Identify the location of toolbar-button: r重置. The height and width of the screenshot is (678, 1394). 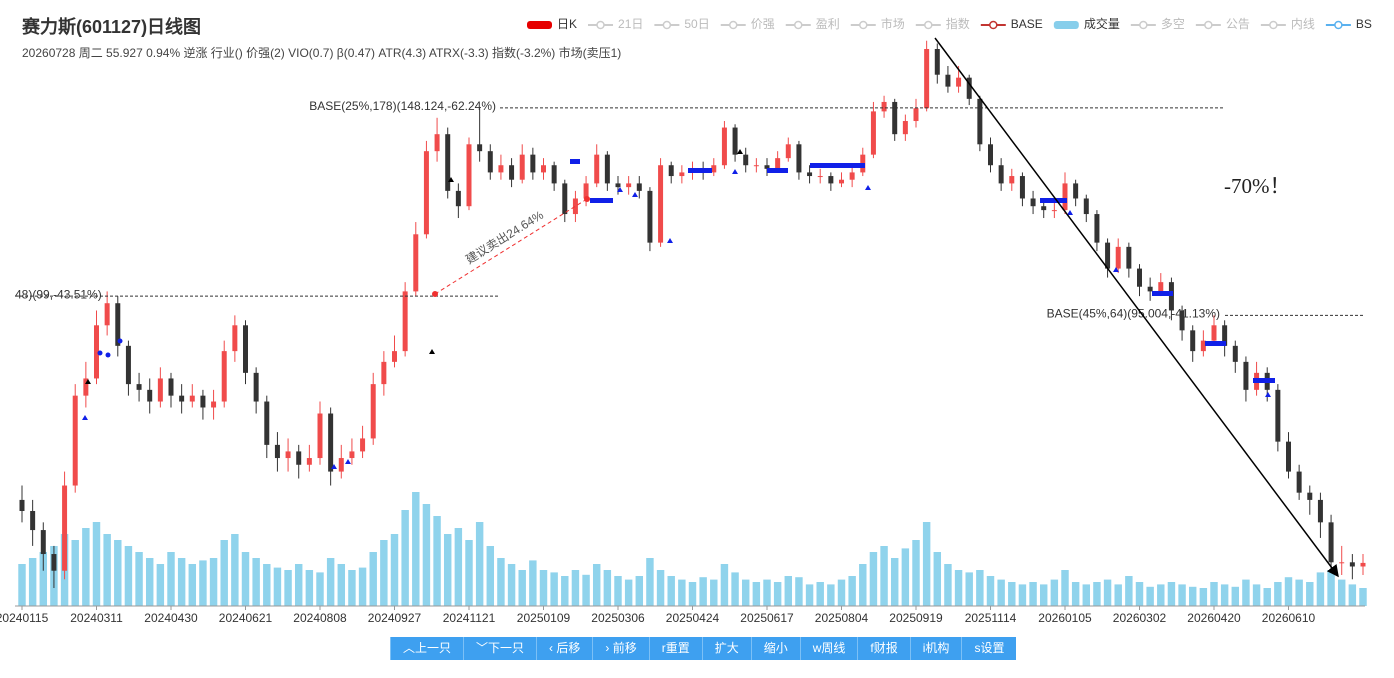
(675, 648).